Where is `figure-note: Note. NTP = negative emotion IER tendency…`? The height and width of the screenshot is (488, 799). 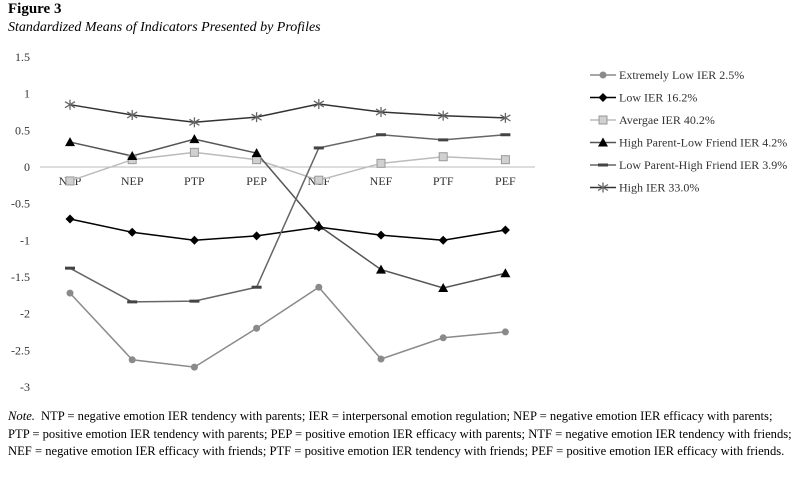 figure-note: Note. NTP = negative emotion IER tendency… is located at coordinates (400, 434).